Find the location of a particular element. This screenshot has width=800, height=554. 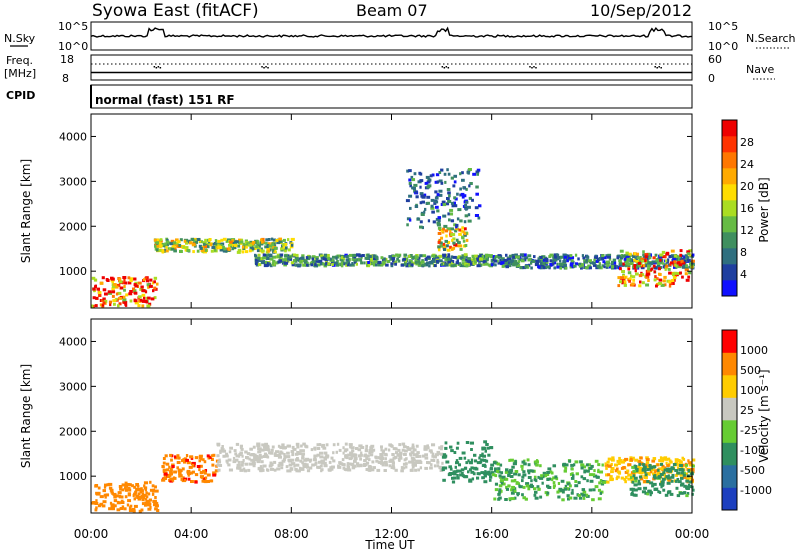

colorbar-frame is located at coordinates (729, 208).